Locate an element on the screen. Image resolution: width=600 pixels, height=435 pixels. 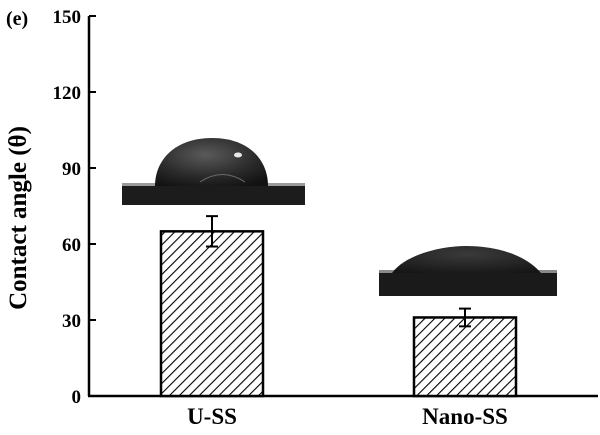
x-category-label: U-SS is located at coordinates (212, 416).